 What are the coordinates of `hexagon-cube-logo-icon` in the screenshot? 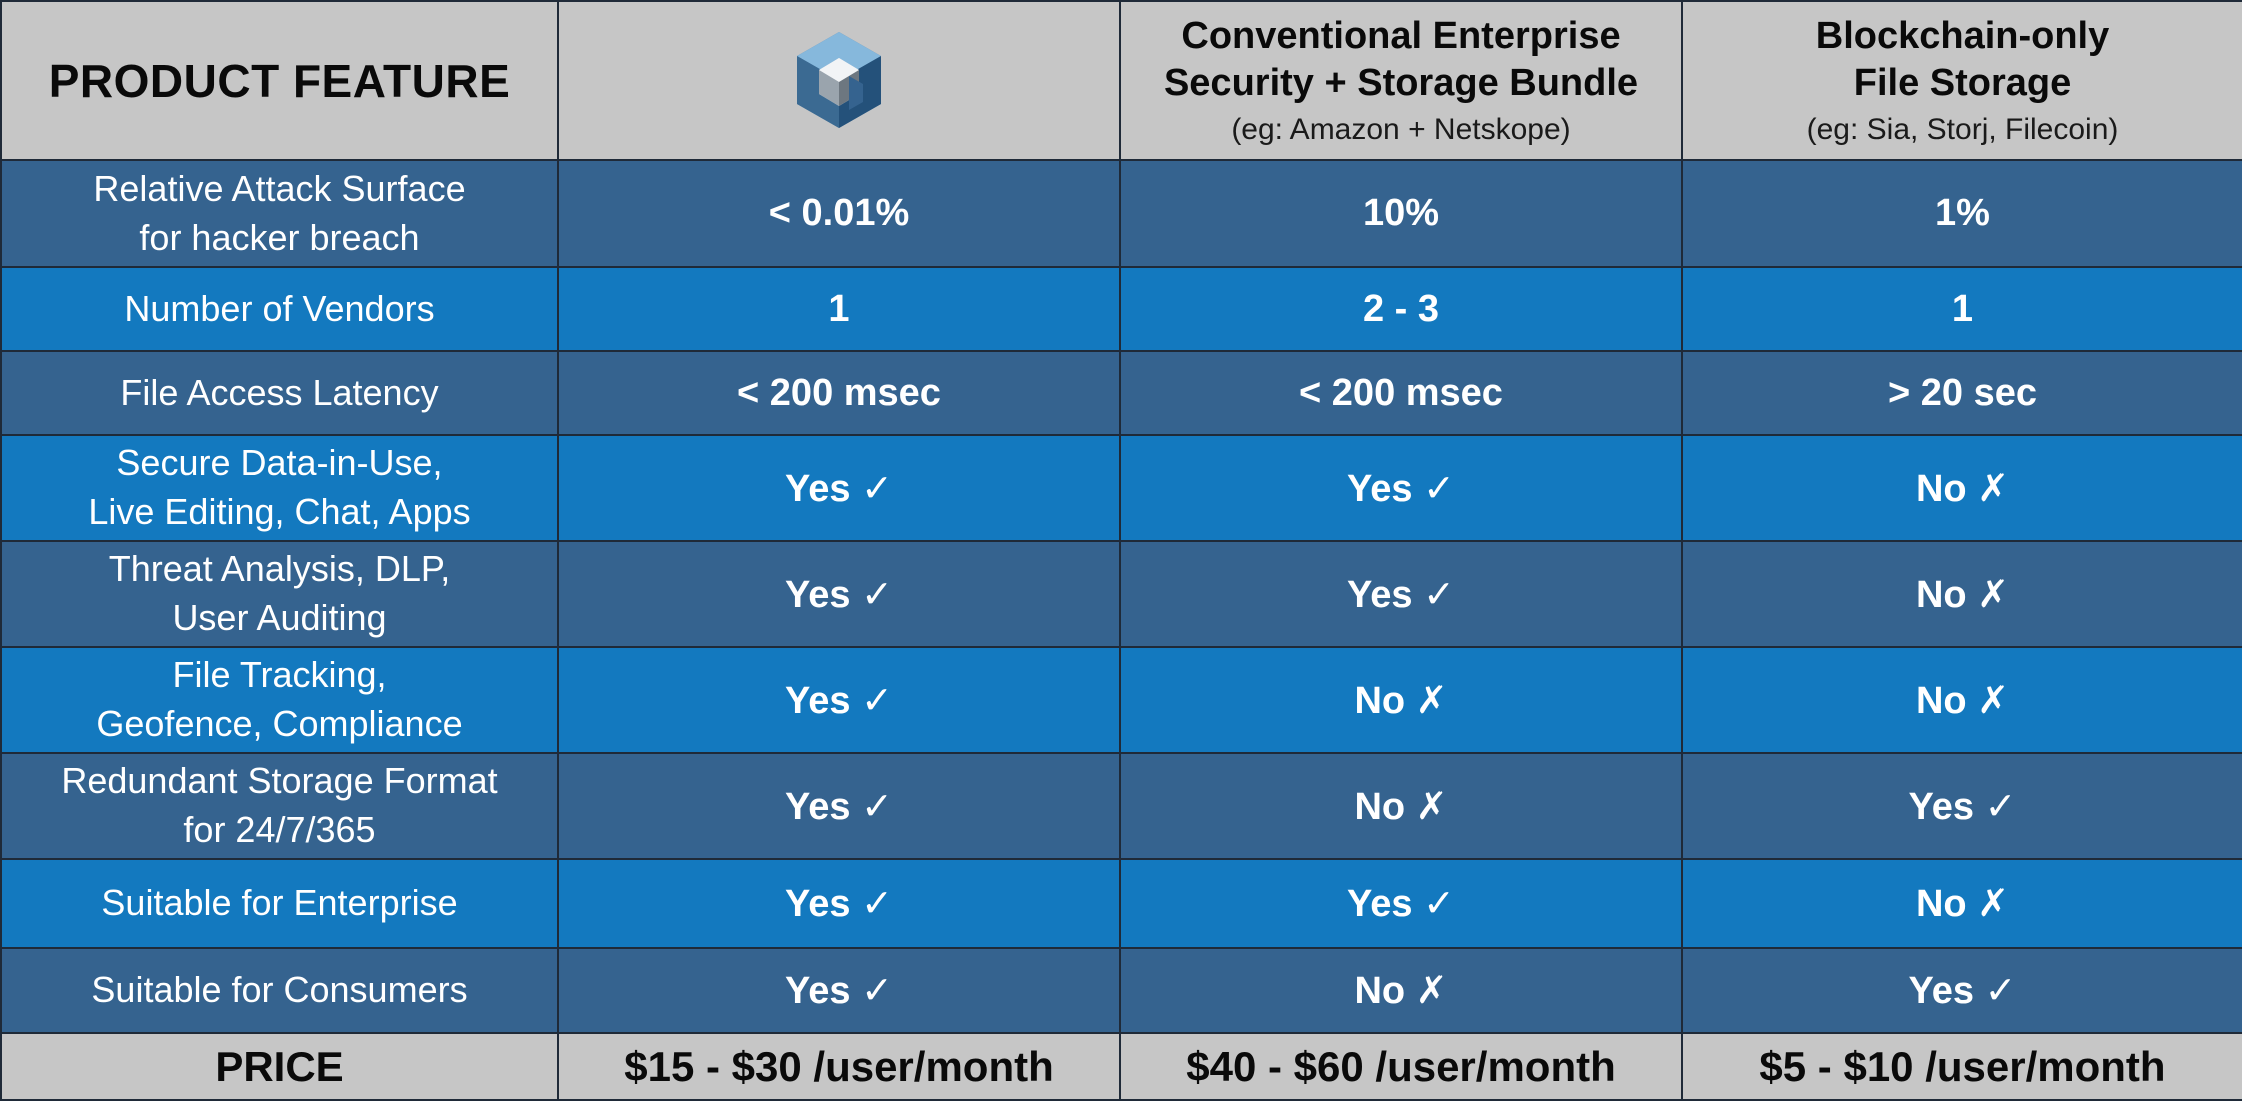 It's located at (839, 78).